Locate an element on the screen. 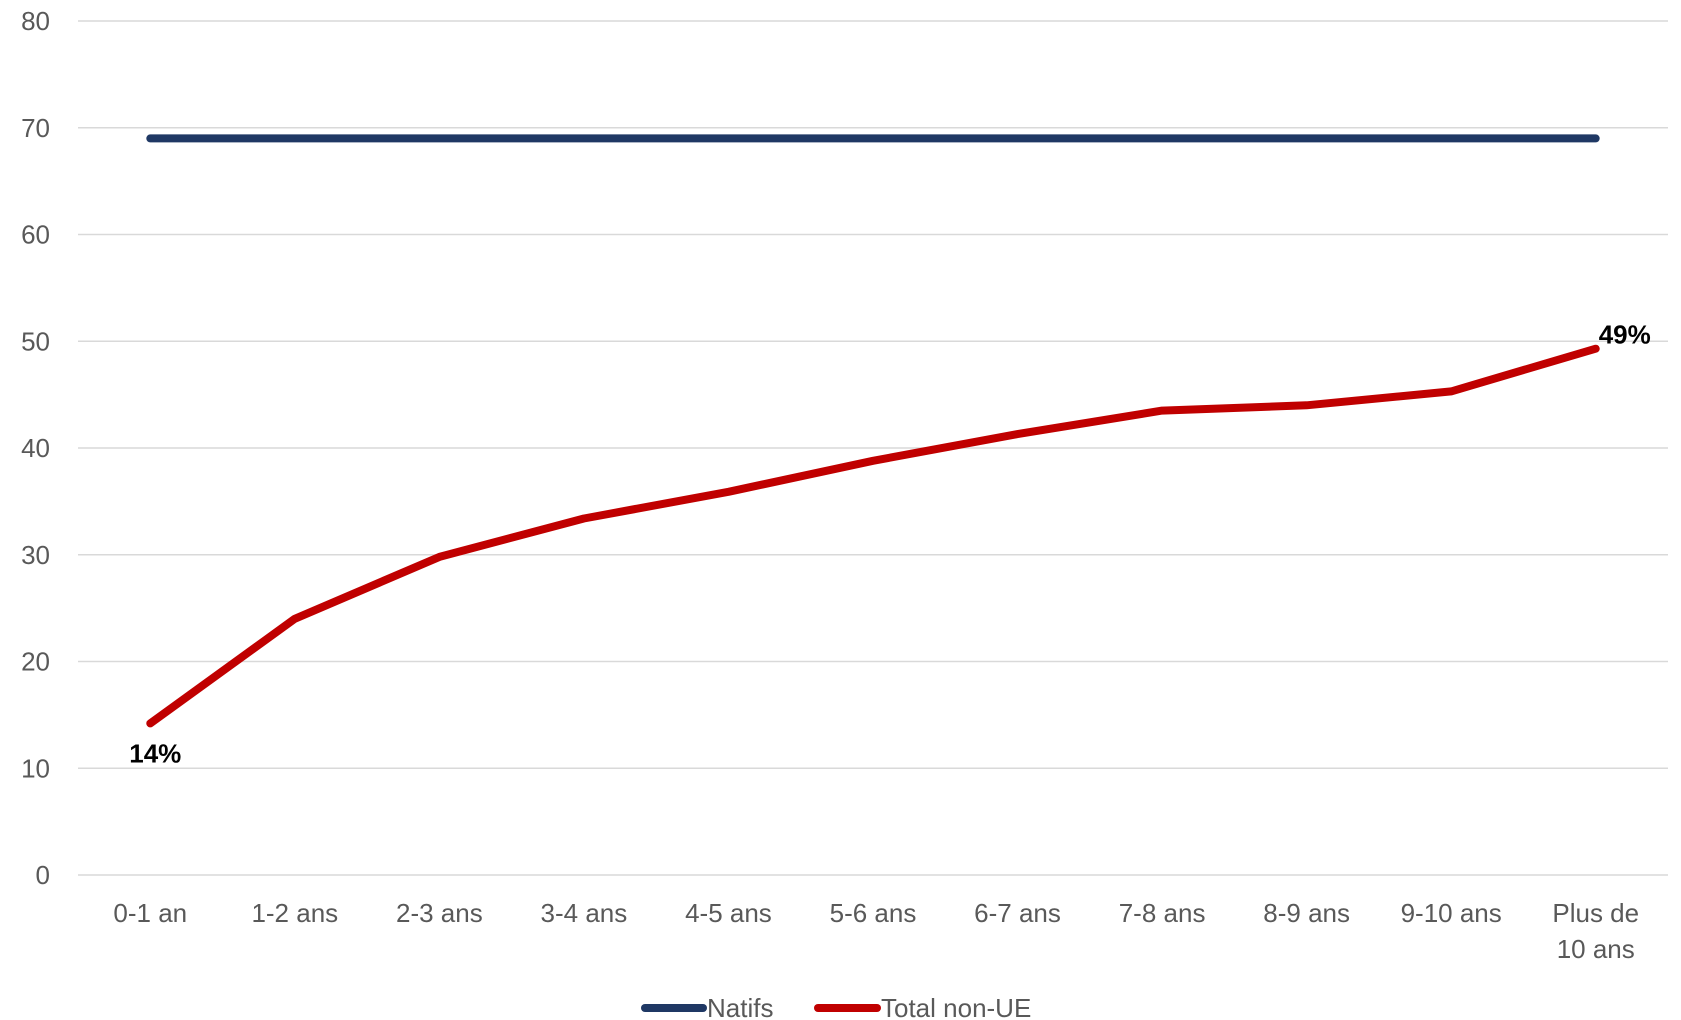 The image size is (1681, 1020). data-label: 14% is located at coordinates (155, 753).